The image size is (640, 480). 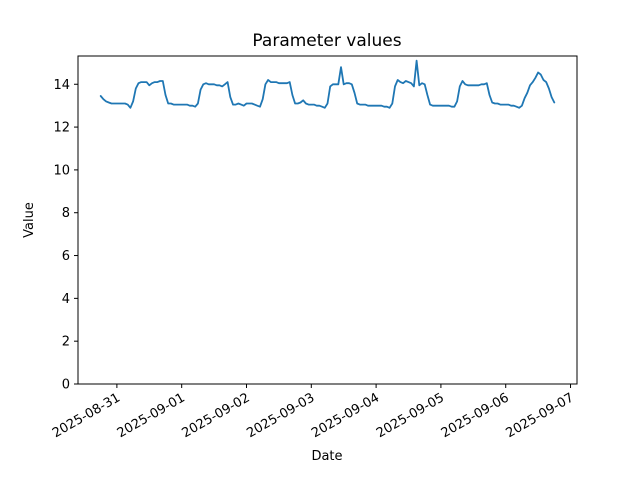 I want to click on y-tick-label: 8, so click(x=66, y=213).